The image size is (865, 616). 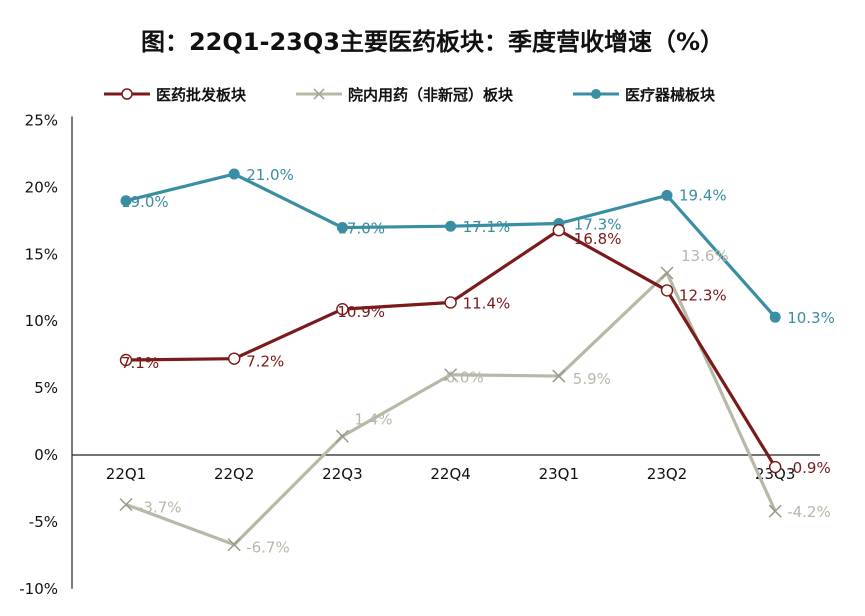 I want to click on x-tick-label: 23Q2, so click(x=667, y=474).